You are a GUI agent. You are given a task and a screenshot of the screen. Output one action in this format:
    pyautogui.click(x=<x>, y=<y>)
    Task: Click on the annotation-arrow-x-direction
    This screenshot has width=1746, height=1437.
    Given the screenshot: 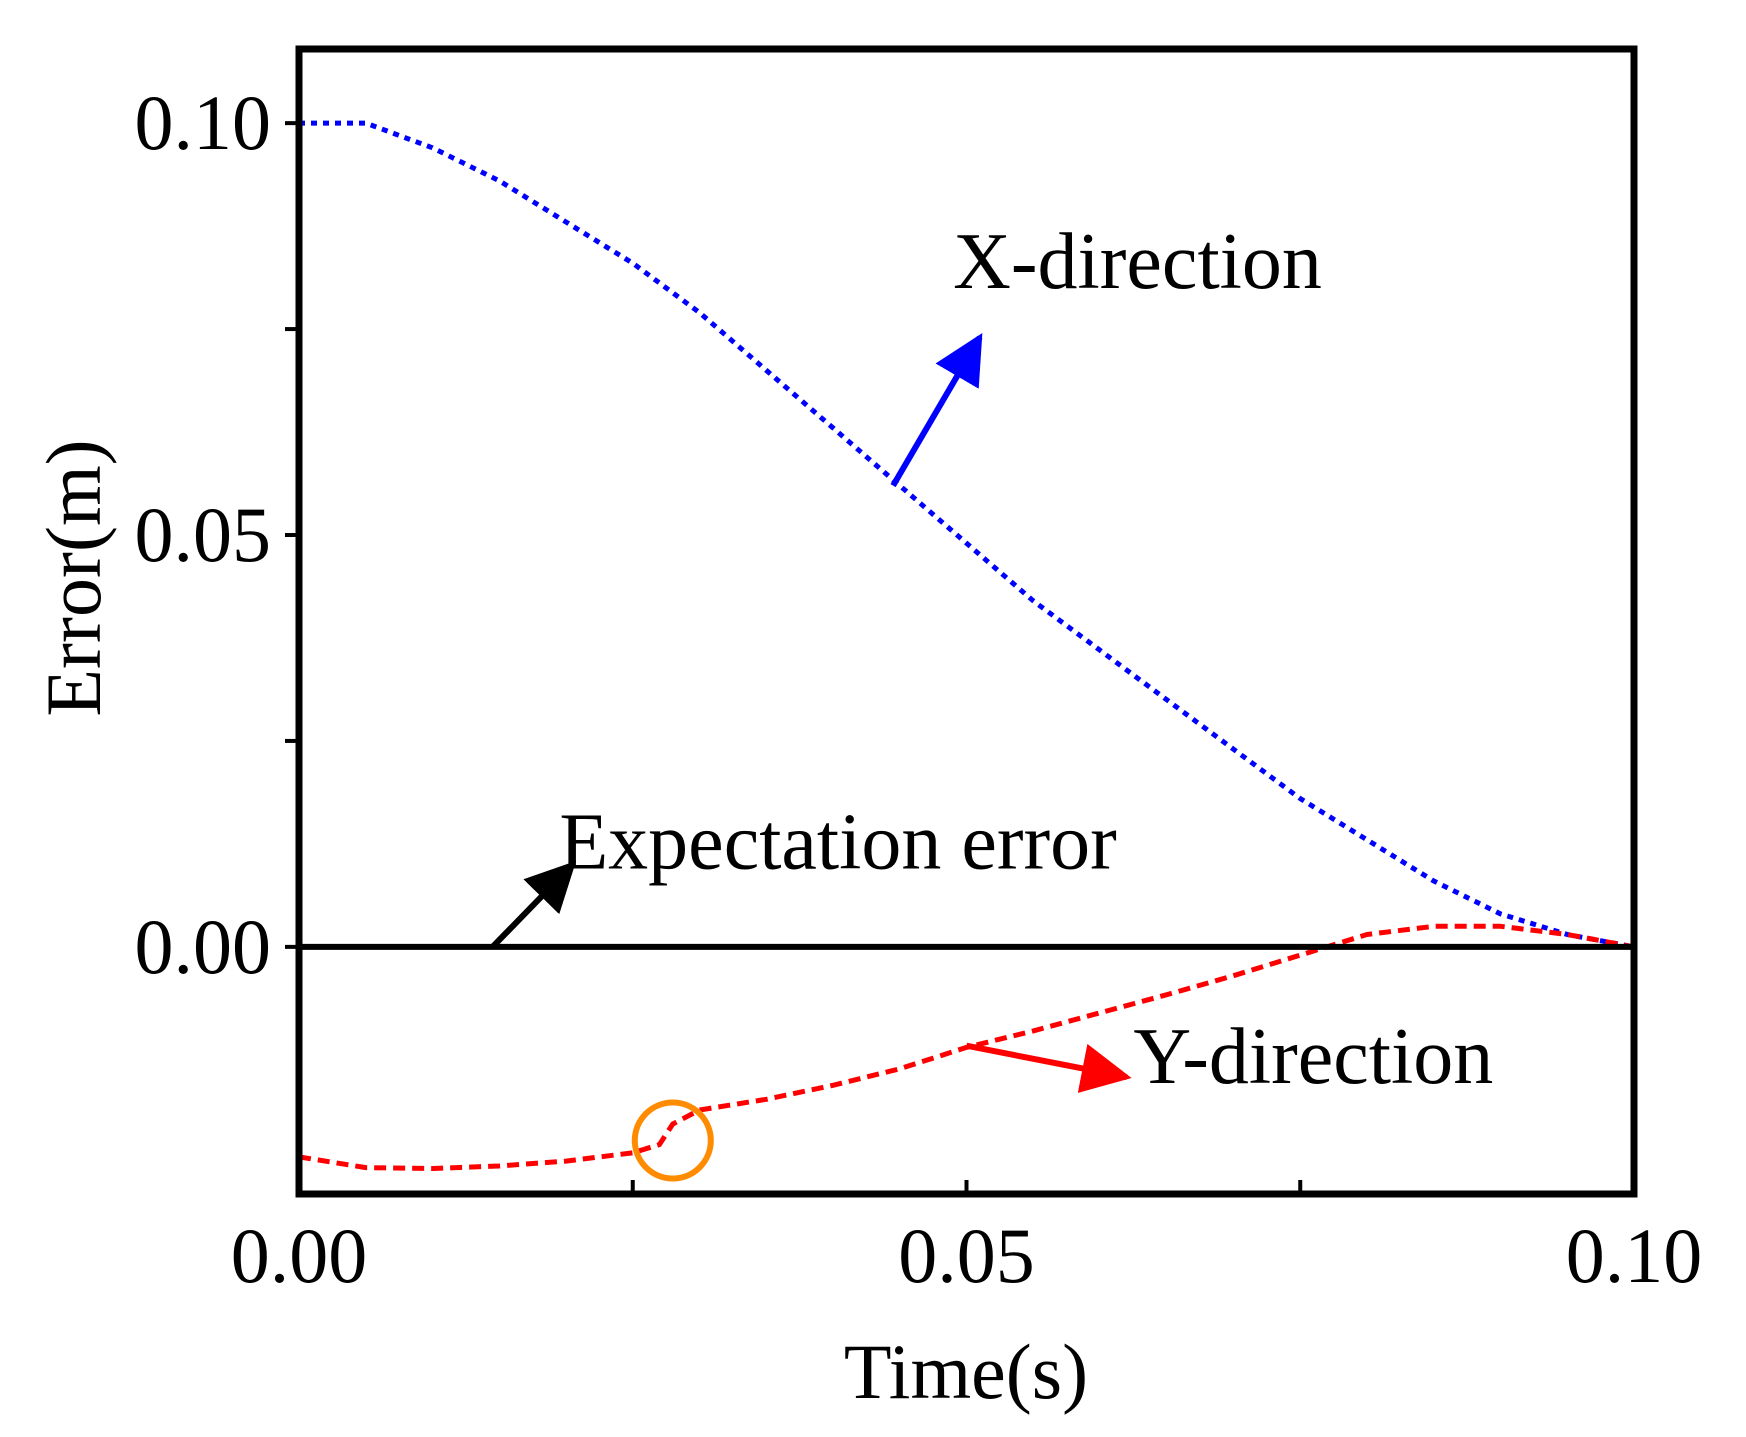 What is the action you would take?
    pyautogui.click(x=936, y=410)
    